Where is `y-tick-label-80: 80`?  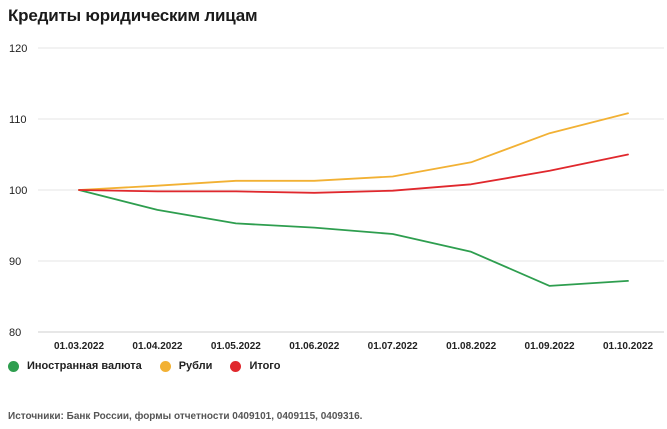
y-tick-label-80: 80 is located at coordinates (15, 333).